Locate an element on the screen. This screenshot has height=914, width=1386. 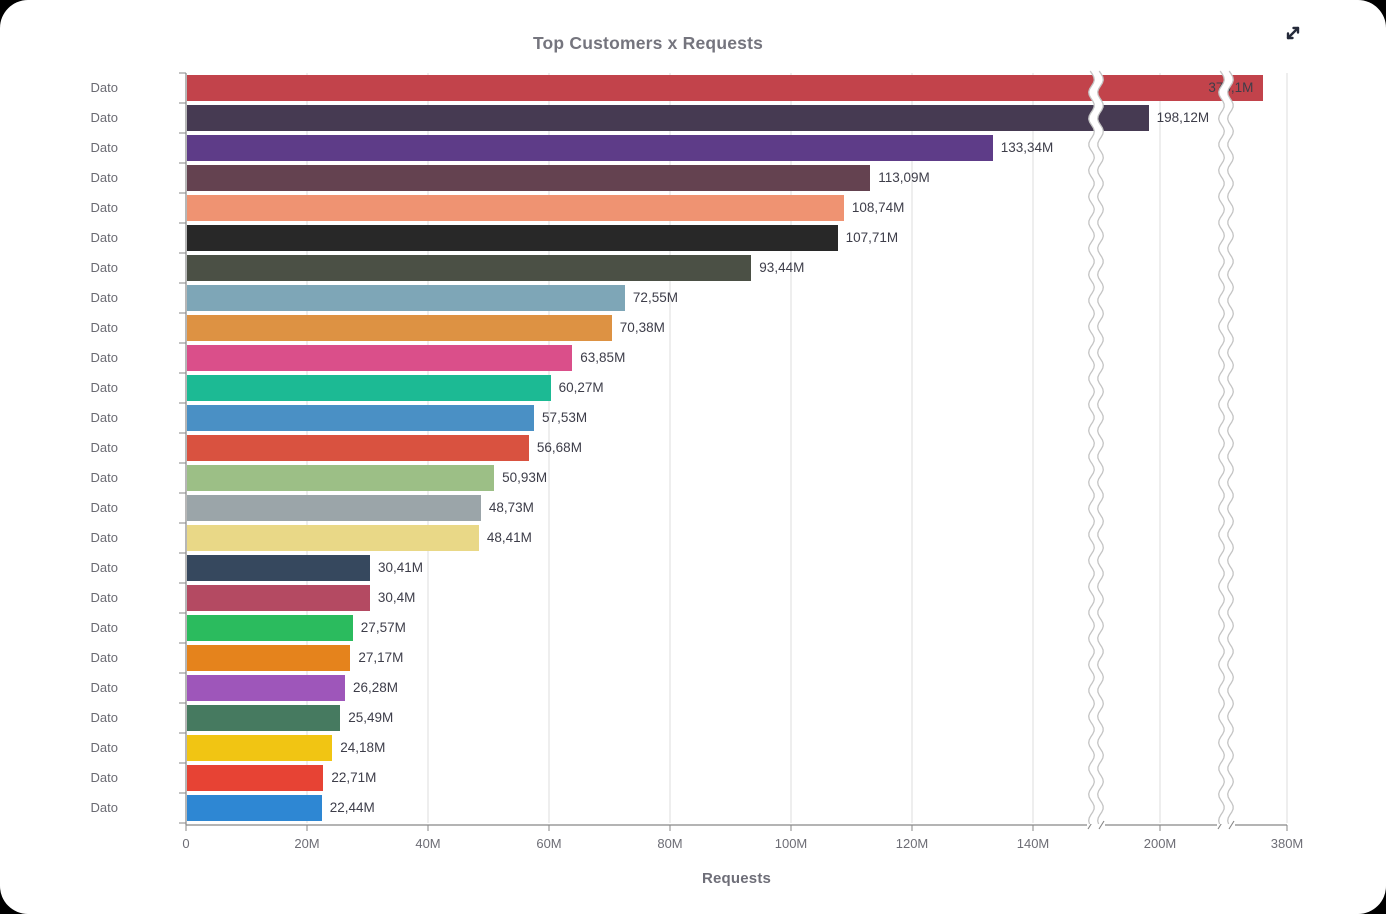
x-tick-label: 0 is located at coordinates (186, 843).